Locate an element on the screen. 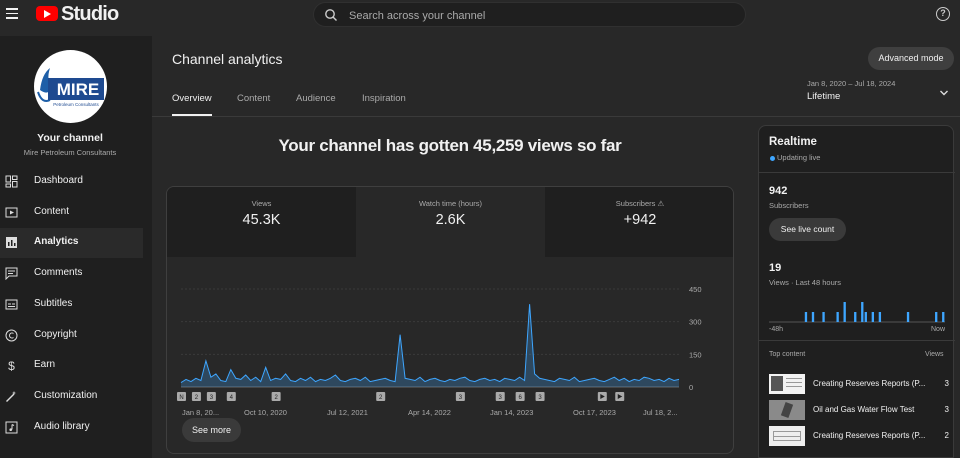 The width and height of the screenshot is (960, 458). metric-value: +942 is located at coordinates (640, 220).